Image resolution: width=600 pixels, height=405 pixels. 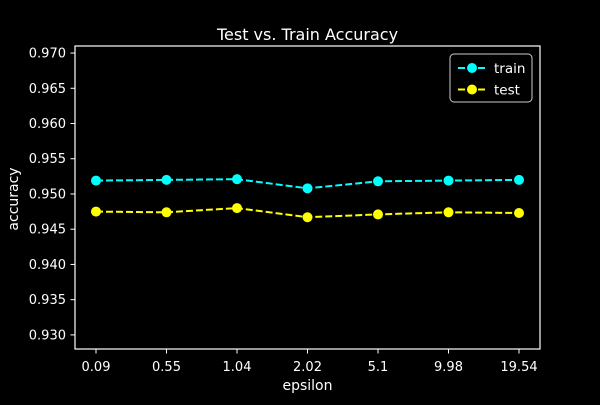 I want to click on legend-marker-train, so click(x=472, y=68).